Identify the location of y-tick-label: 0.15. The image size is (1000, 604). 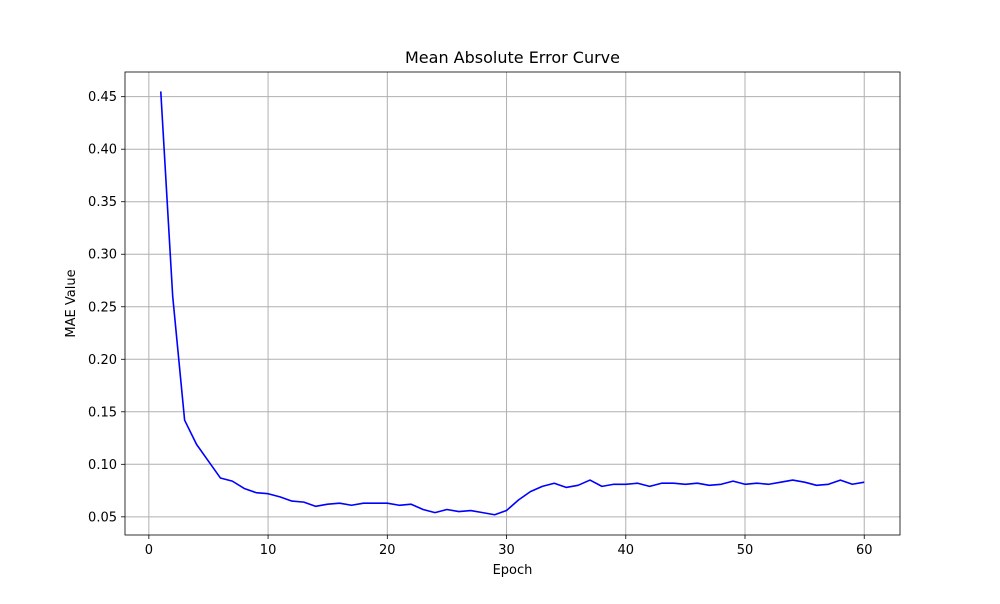
(102, 412).